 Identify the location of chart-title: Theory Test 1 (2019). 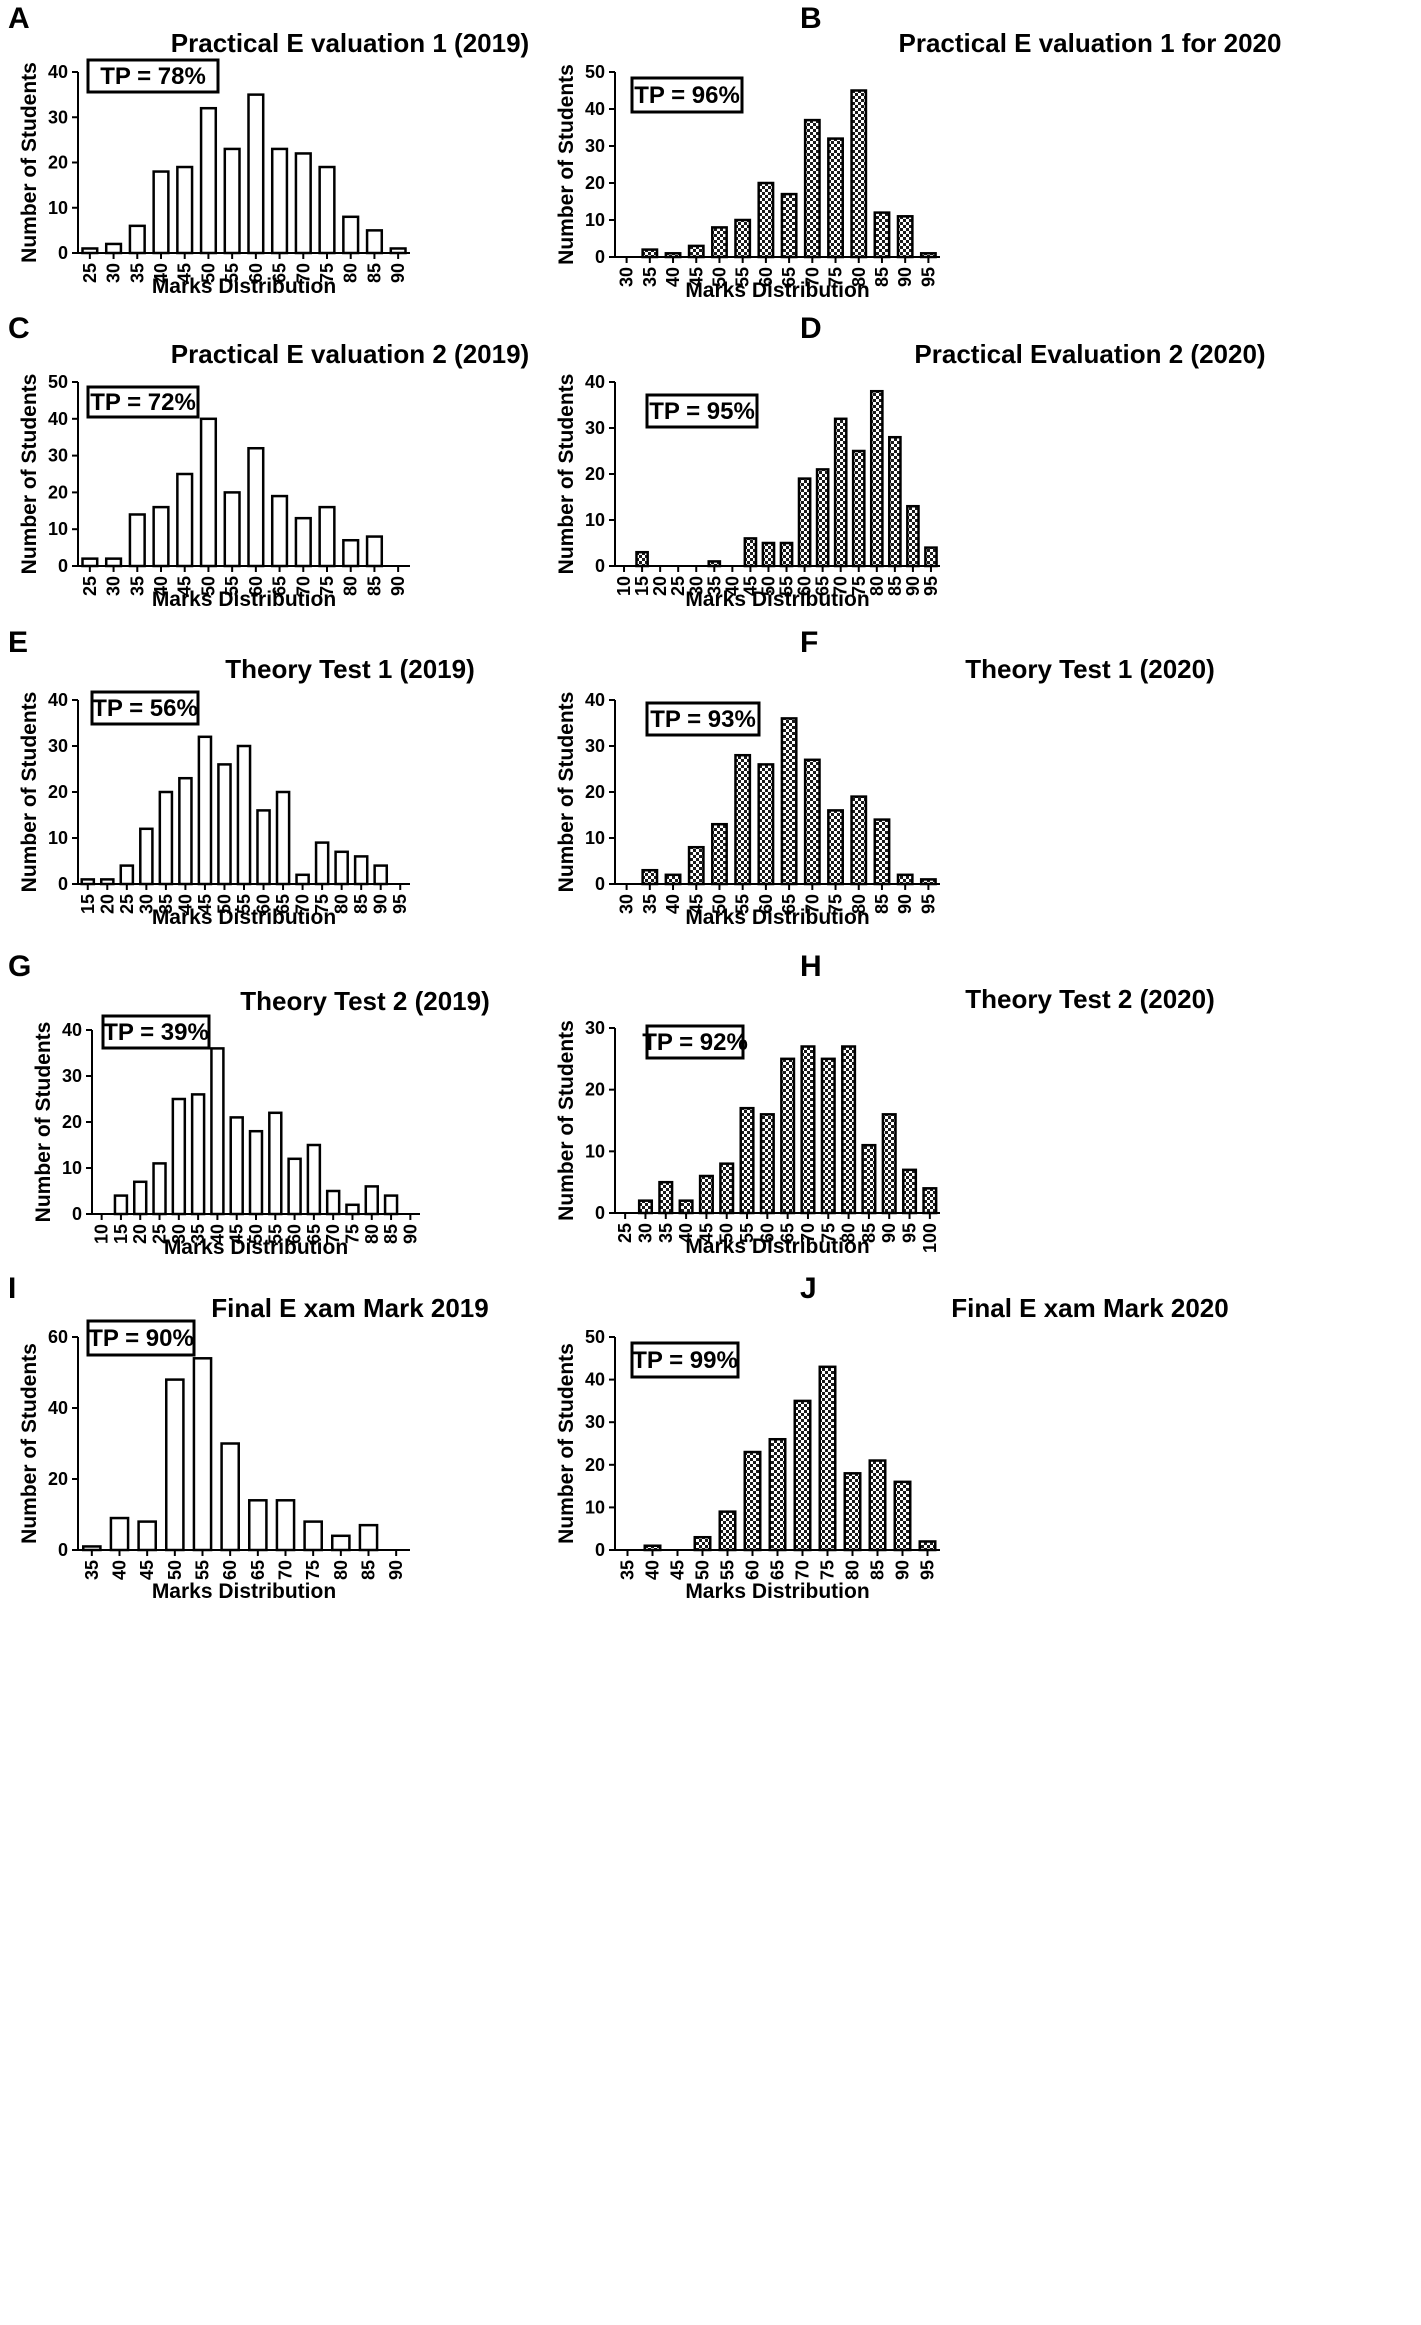
(350, 669).